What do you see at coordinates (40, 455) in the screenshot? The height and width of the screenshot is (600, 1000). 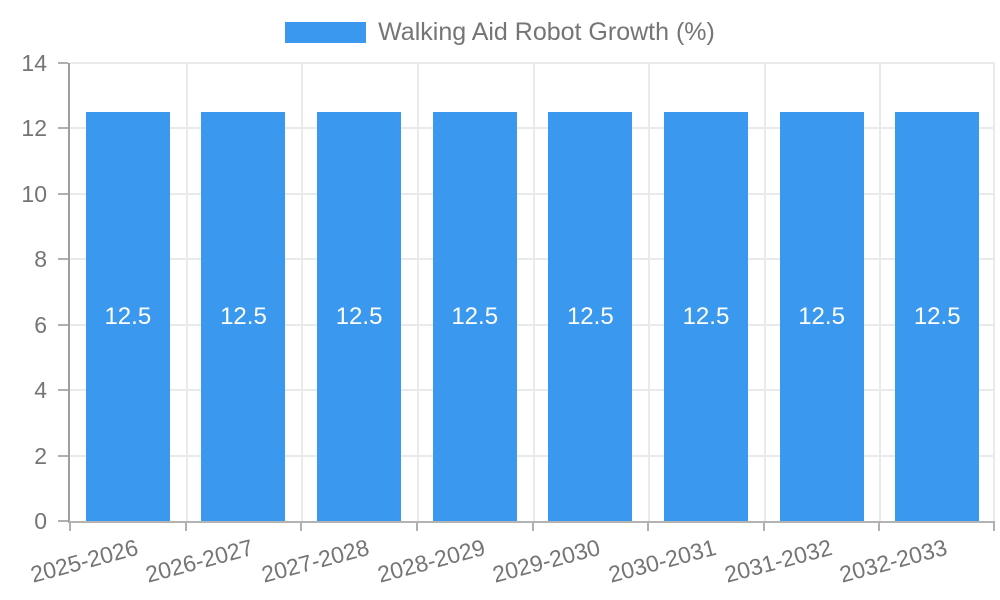 I see `y-axis-label: 2` at bounding box center [40, 455].